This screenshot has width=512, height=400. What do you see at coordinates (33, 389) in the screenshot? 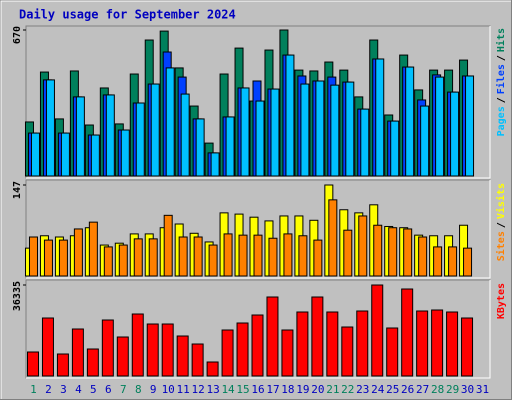
I see `x-tick-label: 1` at bounding box center [33, 389].